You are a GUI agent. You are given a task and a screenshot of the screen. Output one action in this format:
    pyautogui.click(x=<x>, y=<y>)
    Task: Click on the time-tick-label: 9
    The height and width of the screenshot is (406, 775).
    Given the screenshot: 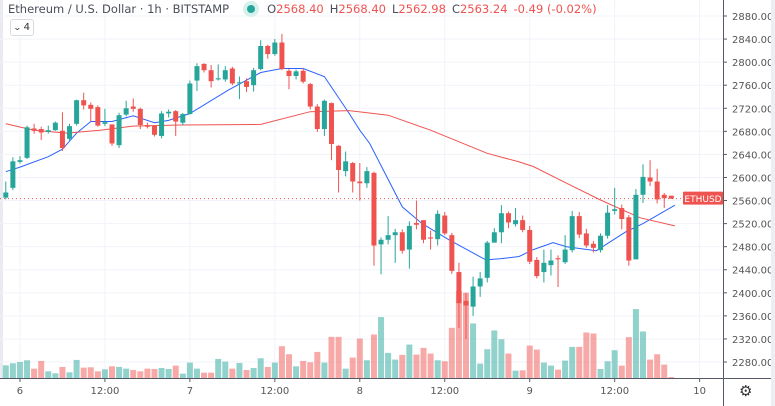 What is the action you would take?
    pyautogui.click(x=530, y=391)
    